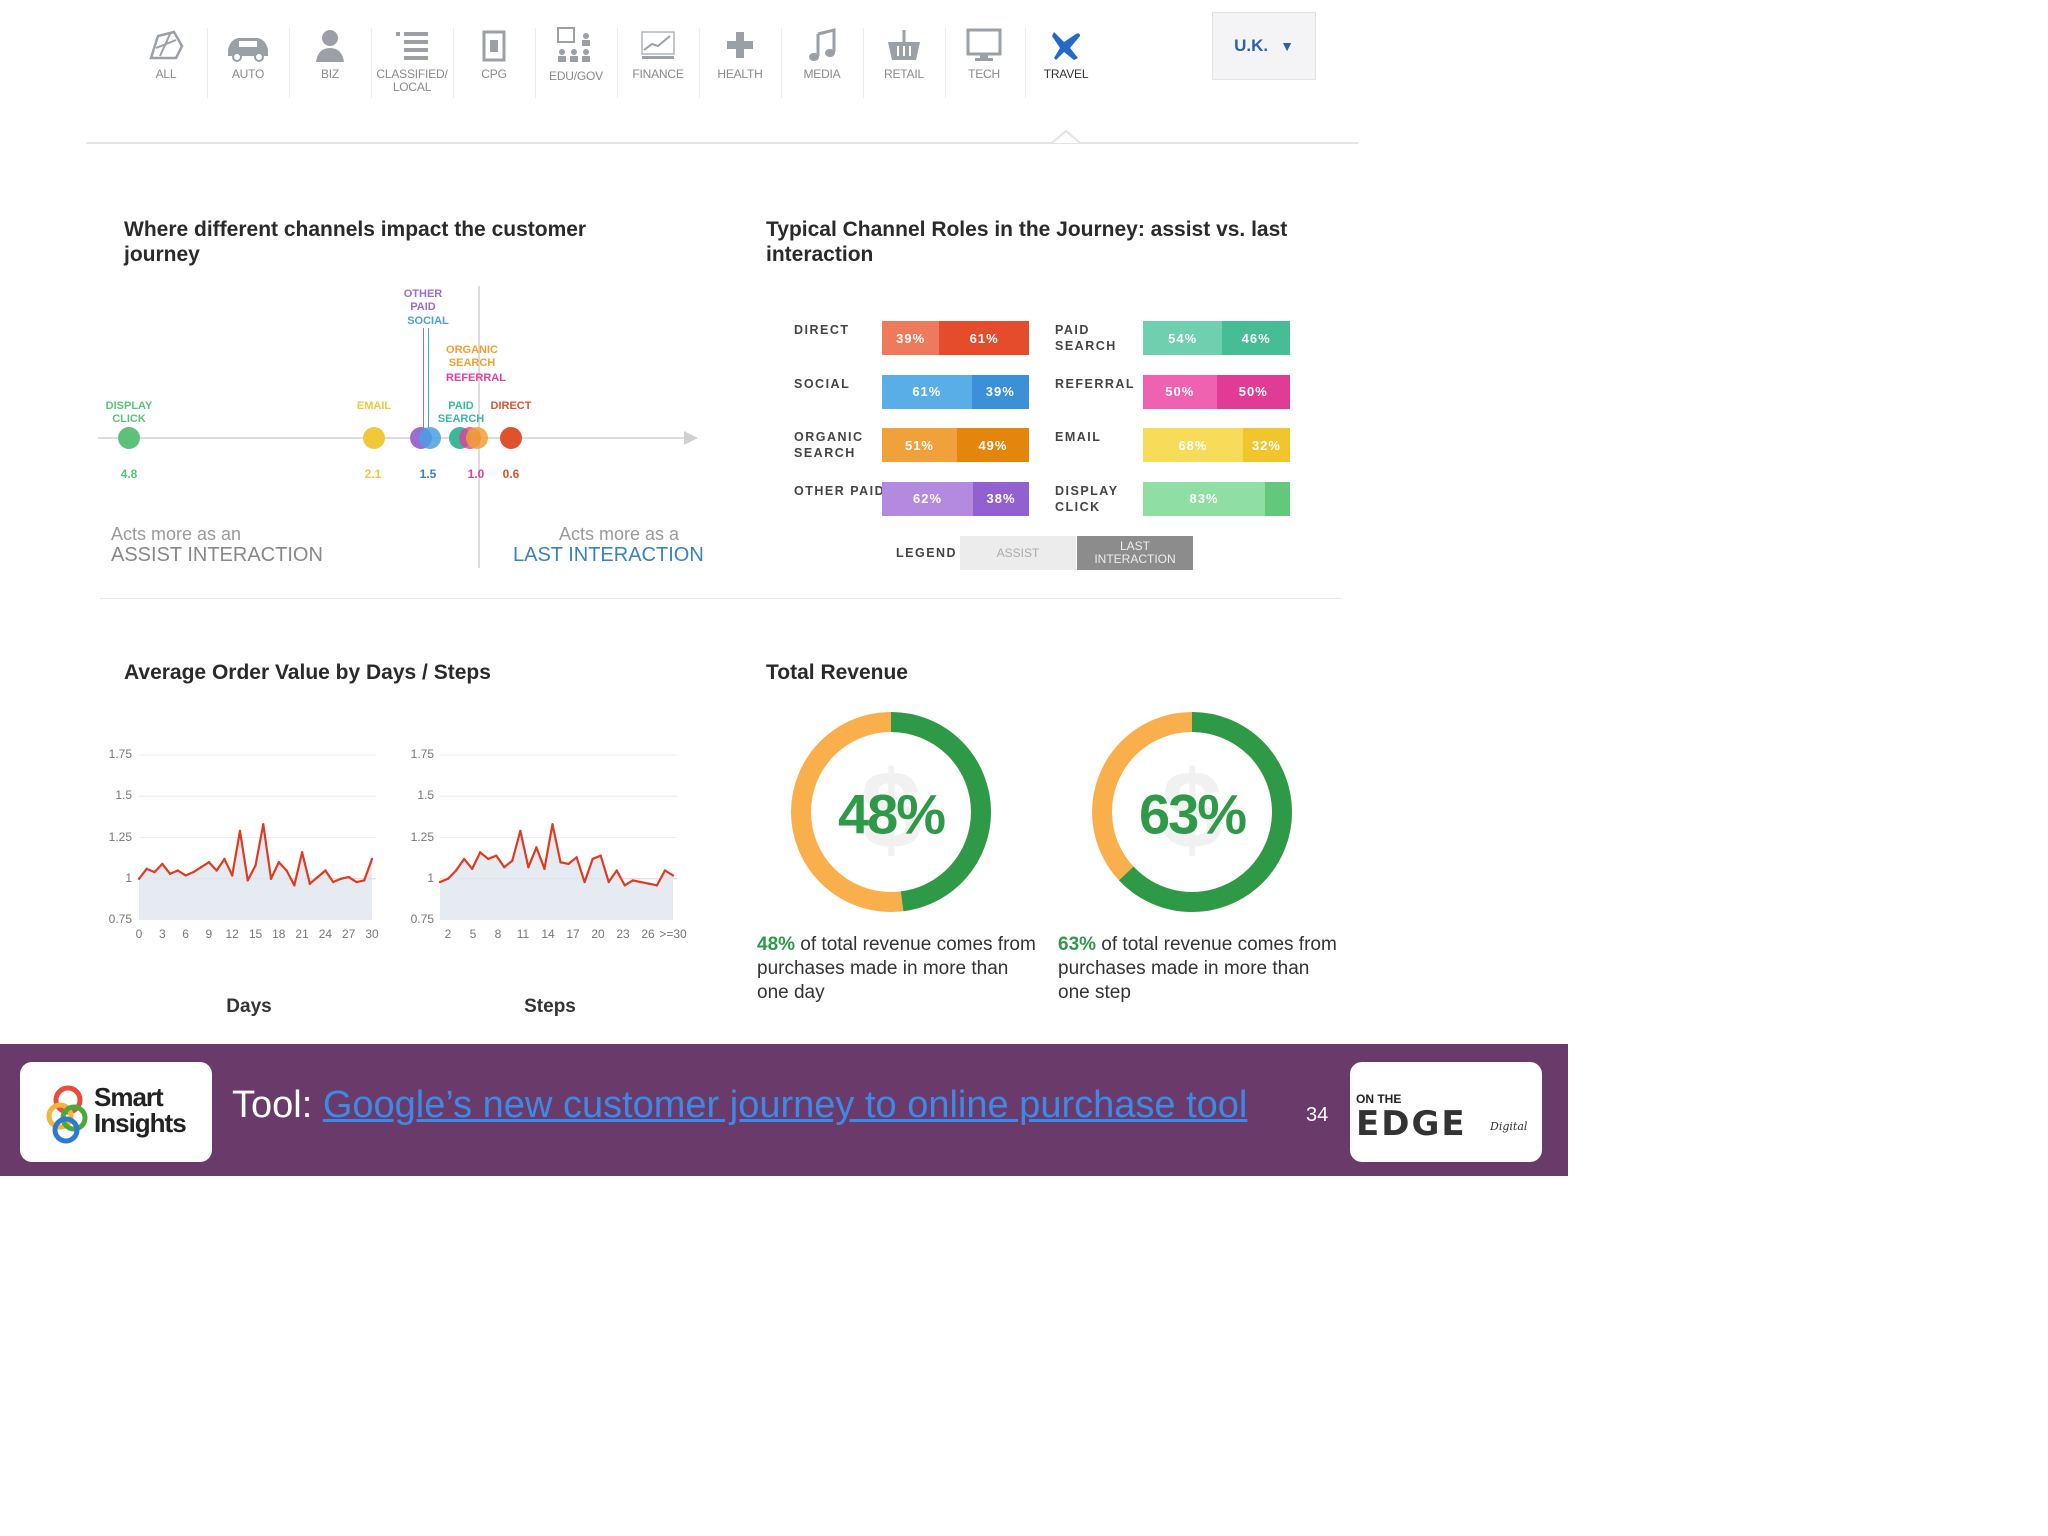 The image size is (2048, 1536). What do you see at coordinates (374, 438) in the screenshot?
I see `dot-email` at bounding box center [374, 438].